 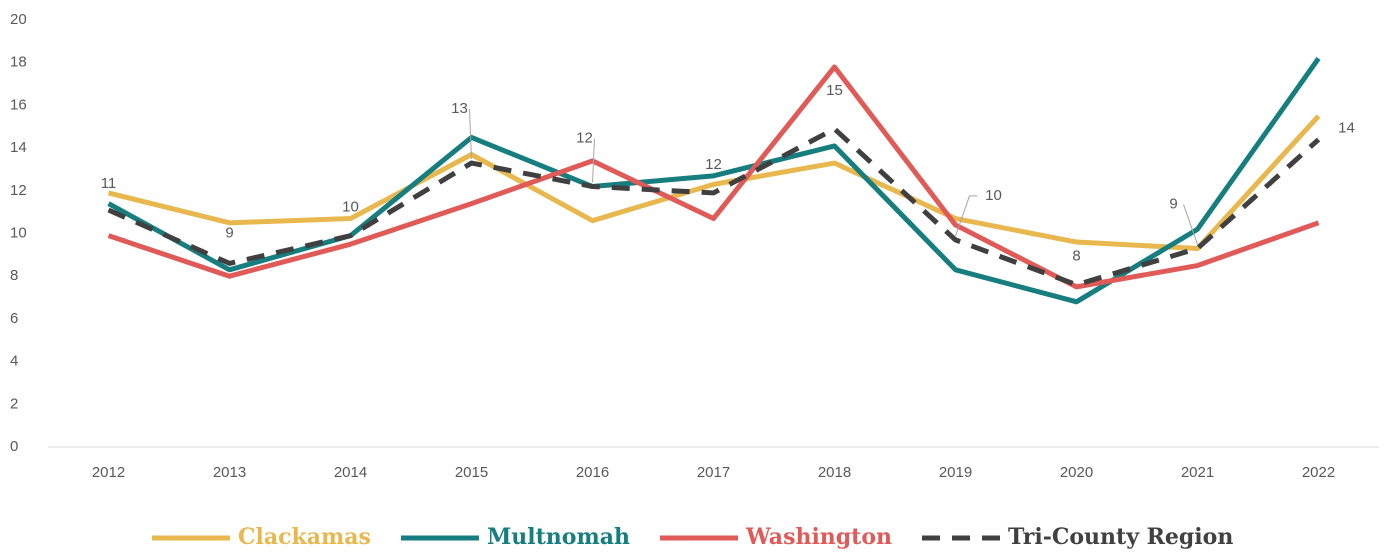 I want to click on data-label: 14, so click(x=1346, y=128).